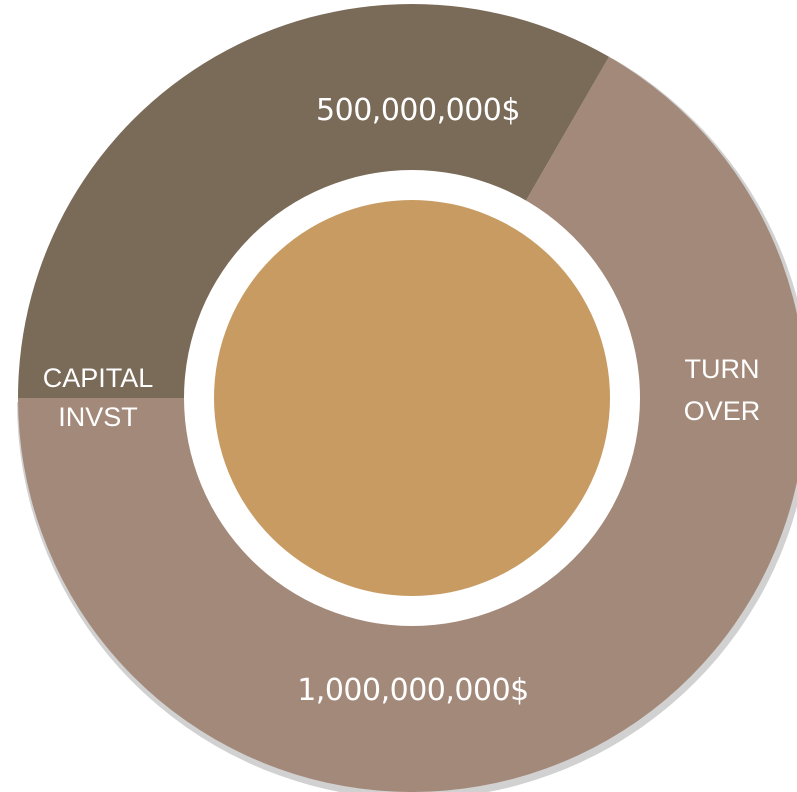 The width and height of the screenshot is (797, 792). What do you see at coordinates (98, 417) in the screenshot?
I see `category-label-capital-line2: INVST` at bounding box center [98, 417].